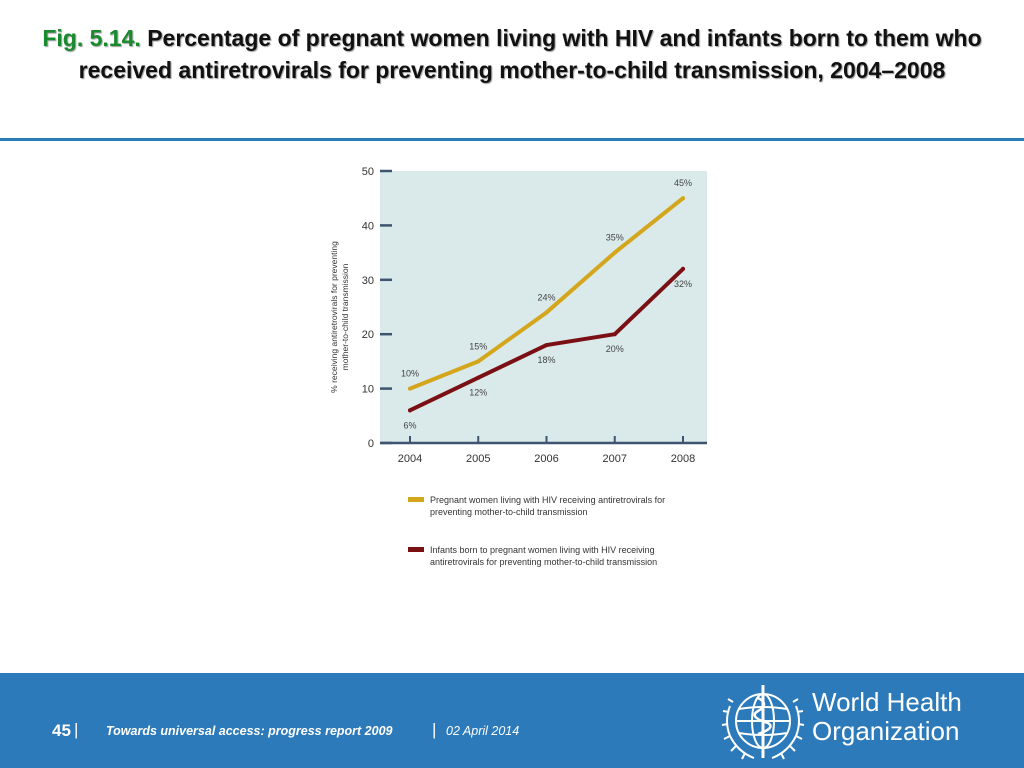  Describe the element at coordinates (478, 393) in the screenshot. I see `data-label: 12%` at that location.